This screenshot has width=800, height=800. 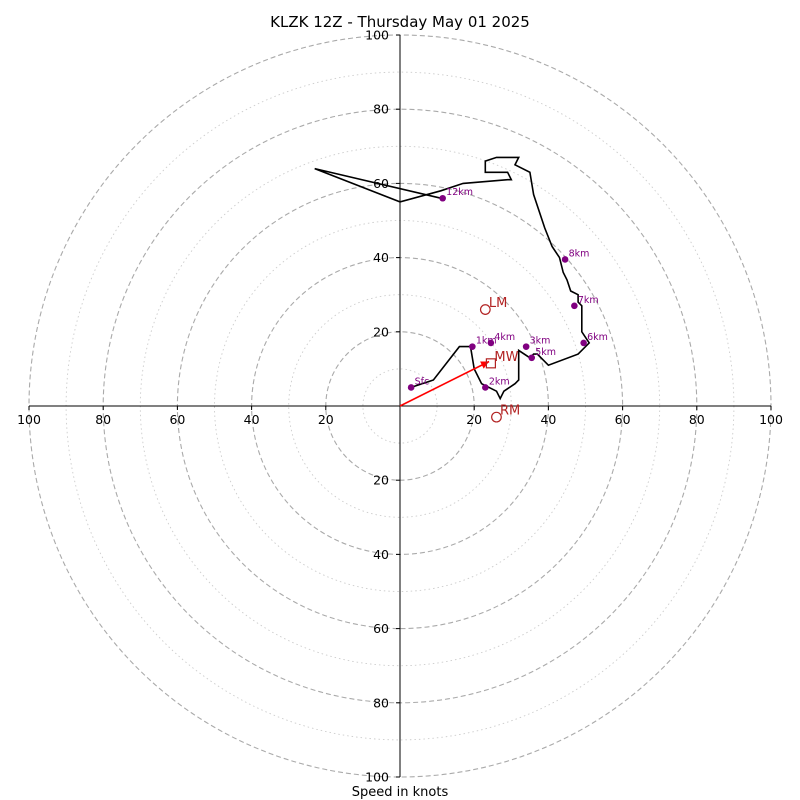 What do you see at coordinates (491, 343) in the screenshot?
I see `height-marker-4km` at bounding box center [491, 343].